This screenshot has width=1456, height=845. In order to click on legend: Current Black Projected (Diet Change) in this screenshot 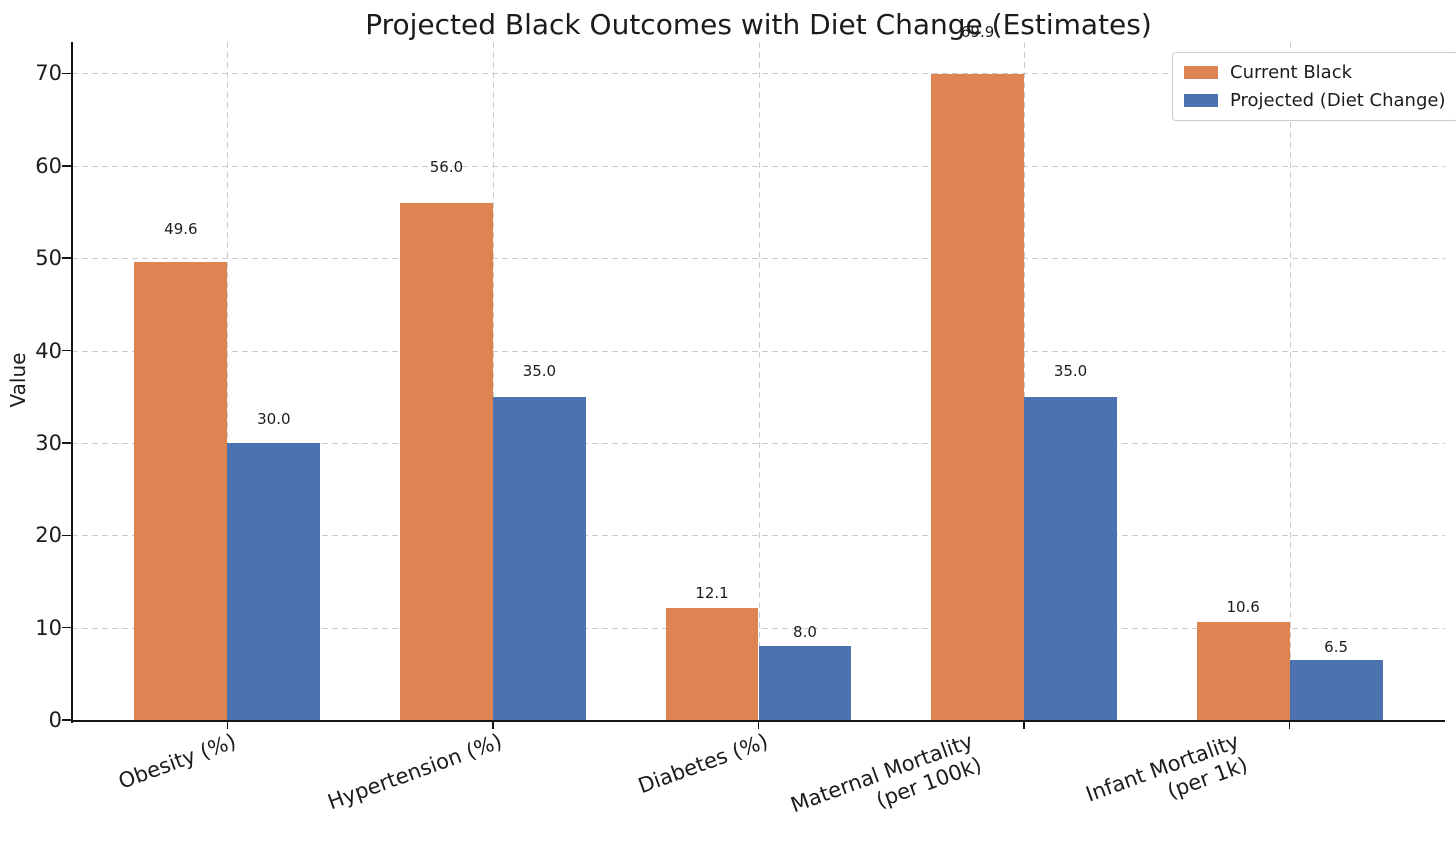, I will do `click(1314, 86)`.